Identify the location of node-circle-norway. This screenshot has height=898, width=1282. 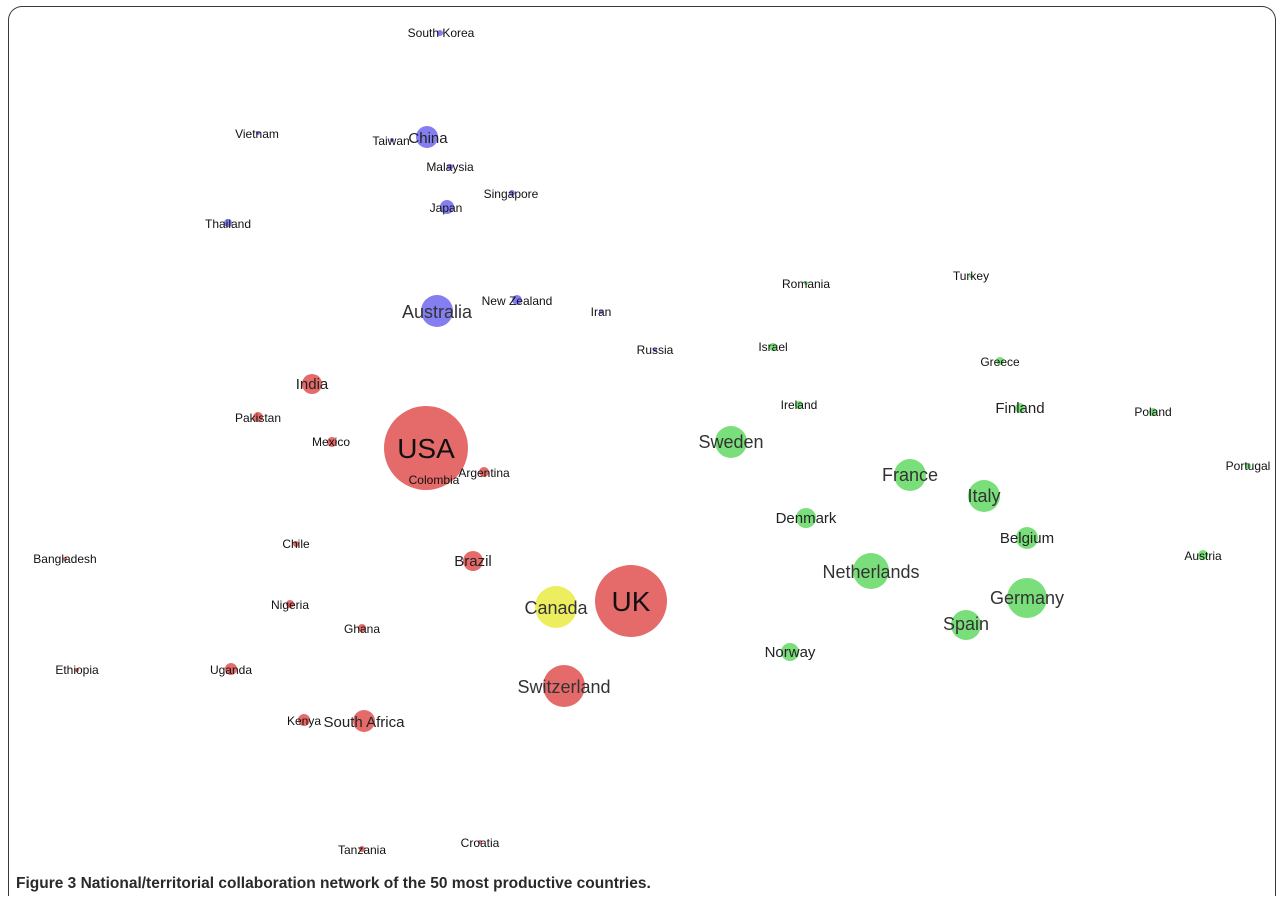
(790, 652).